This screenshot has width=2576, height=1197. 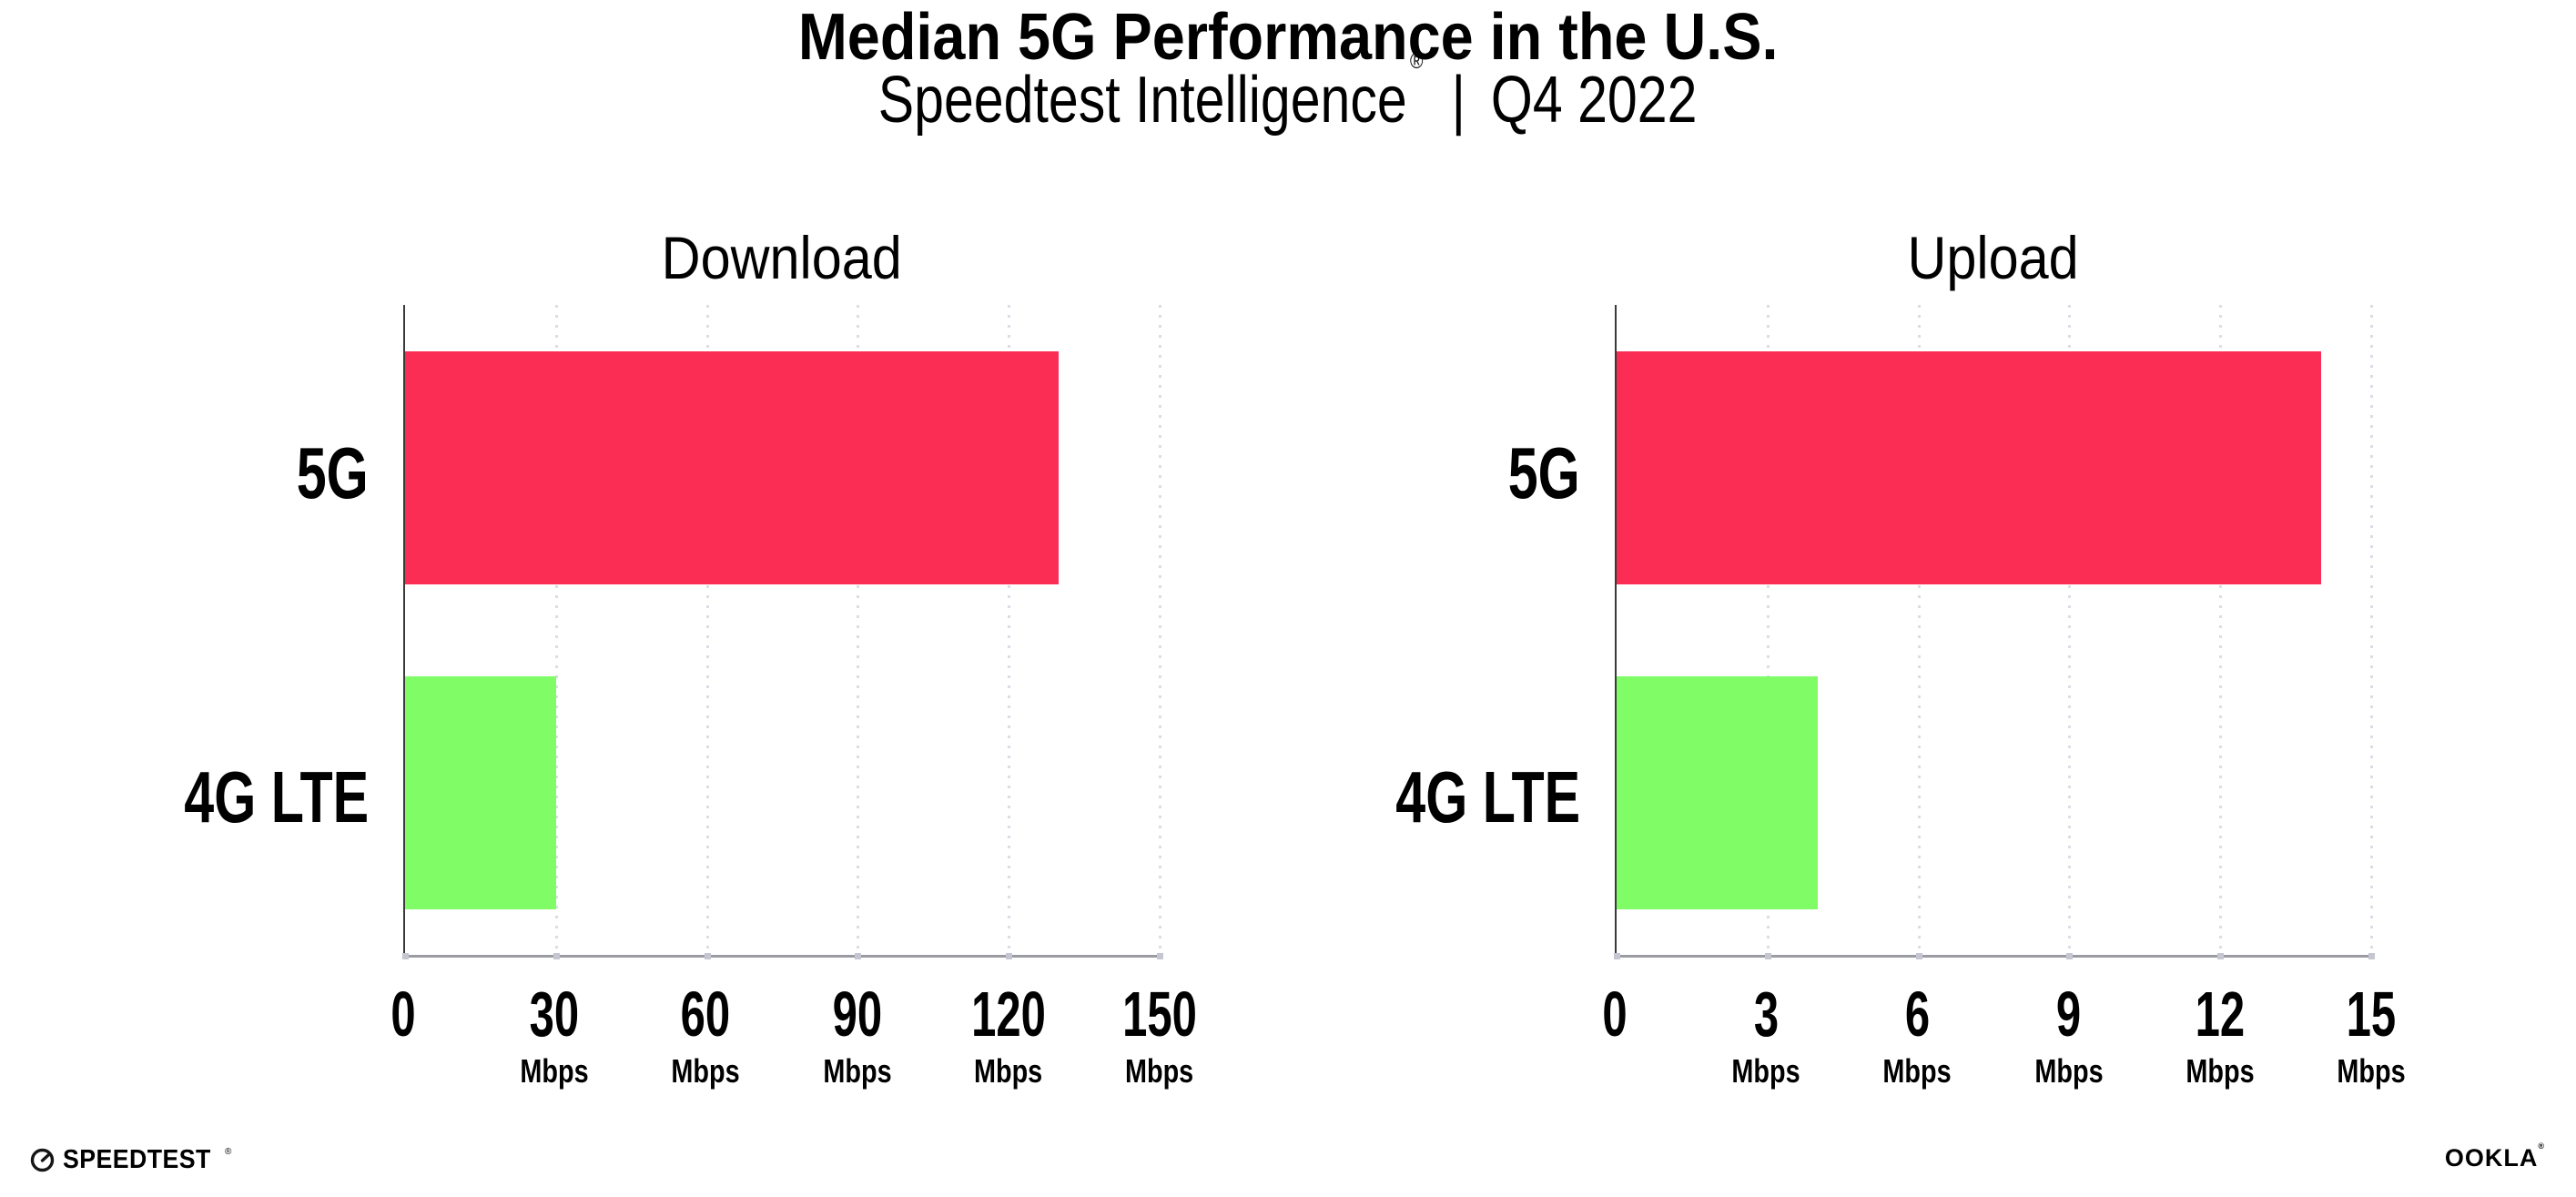 I want to click on ookla-registered-icon: ®, so click(x=2541, y=1146).